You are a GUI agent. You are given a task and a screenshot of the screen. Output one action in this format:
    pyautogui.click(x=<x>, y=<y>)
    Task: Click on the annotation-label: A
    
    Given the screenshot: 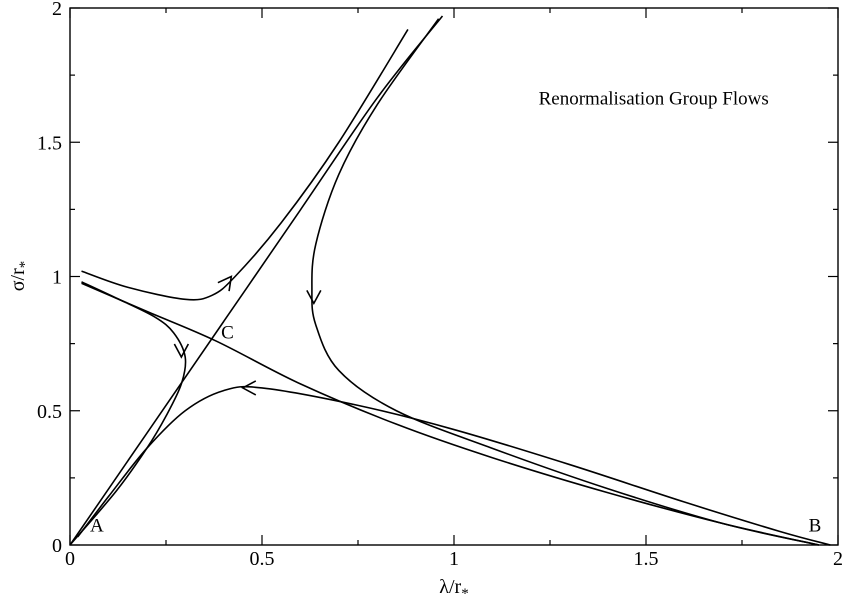 What is the action you would take?
    pyautogui.click(x=97, y=526)
    